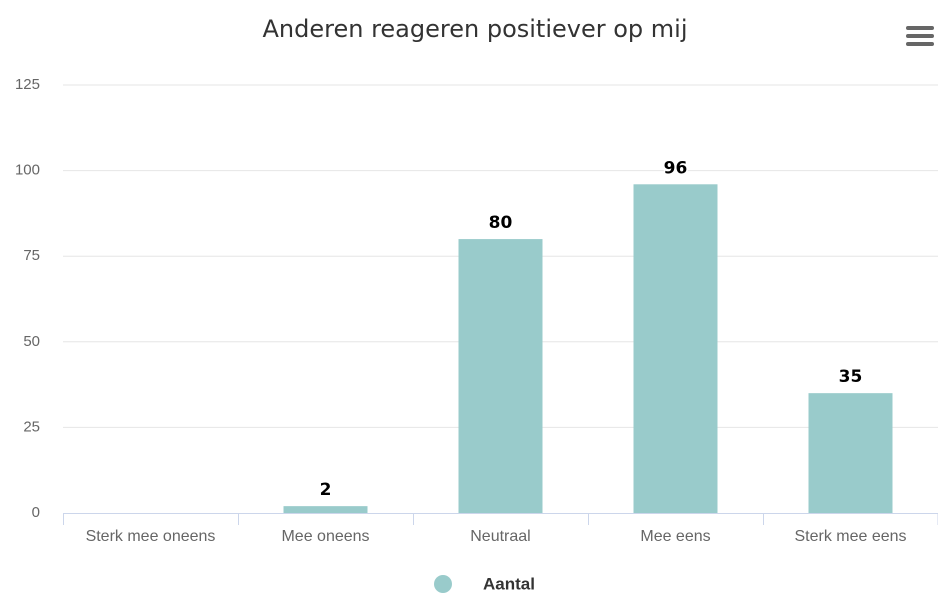 This screenshot has height=595, width=938. I want to click on y-tick-label: 25, so click(31, 426).